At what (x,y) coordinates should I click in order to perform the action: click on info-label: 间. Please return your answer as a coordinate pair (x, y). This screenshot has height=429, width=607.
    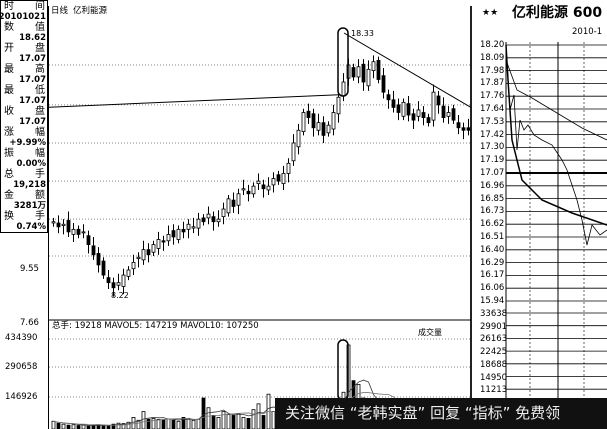
    Looking at the image, I should click on (40, 6).